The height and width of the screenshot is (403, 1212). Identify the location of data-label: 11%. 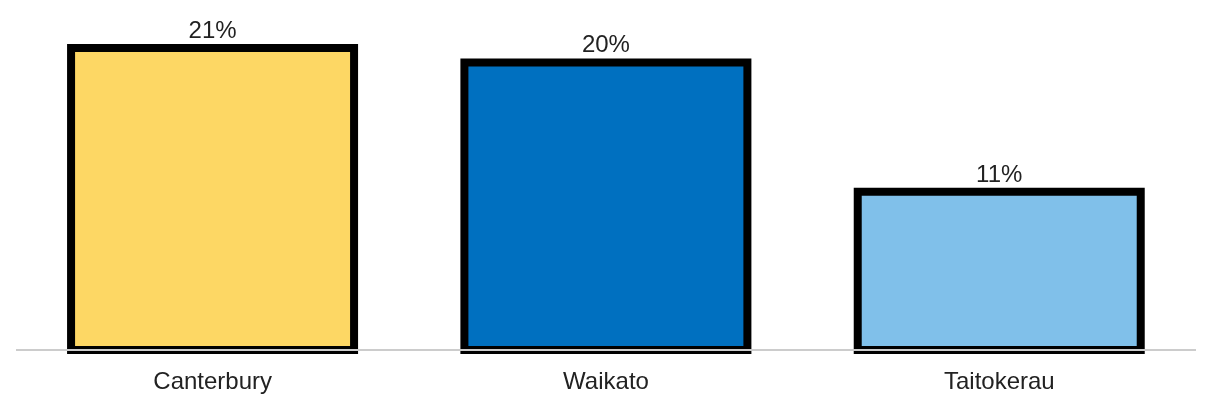
(999, 173).